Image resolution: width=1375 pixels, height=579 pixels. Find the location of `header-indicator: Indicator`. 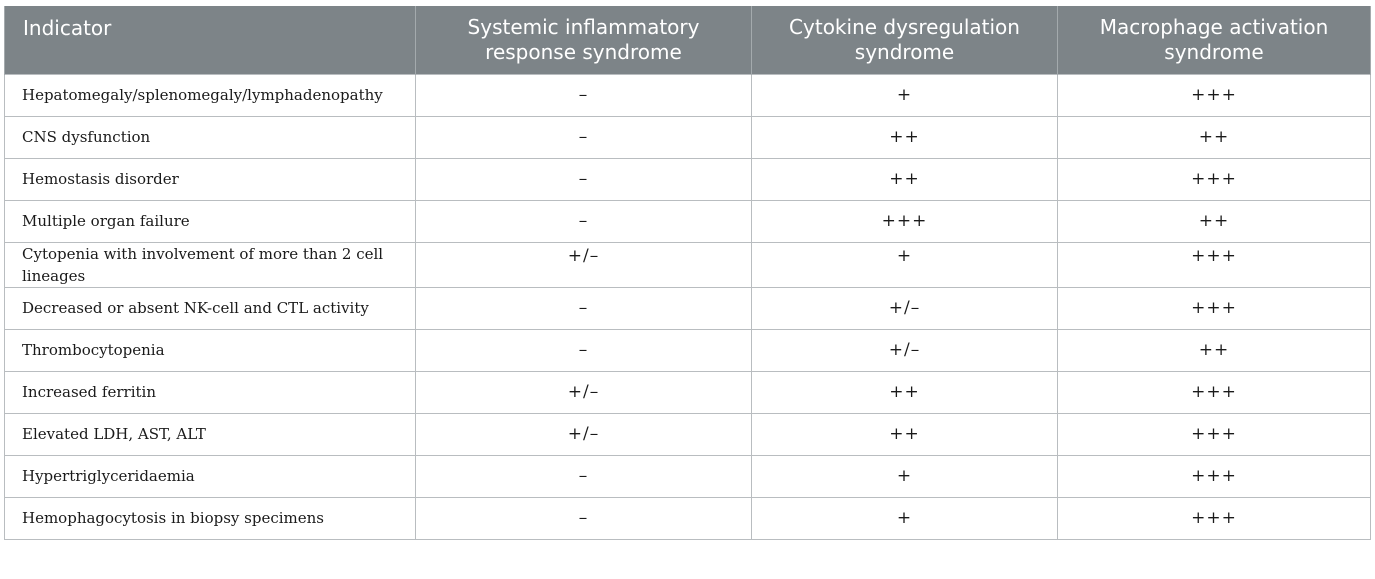

header-indicator: Indicator is located at coordinates (210, 40).